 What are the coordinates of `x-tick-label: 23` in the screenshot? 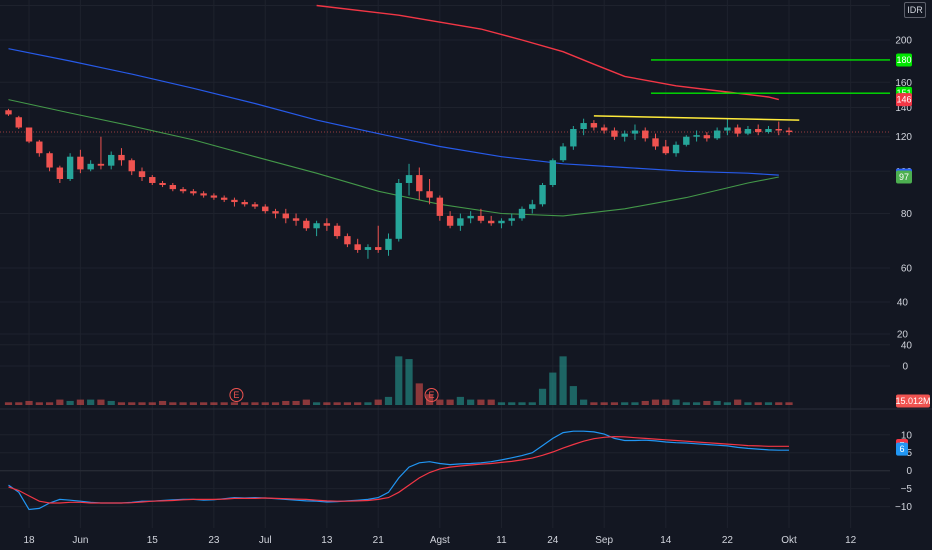 It's located at (214, 540).